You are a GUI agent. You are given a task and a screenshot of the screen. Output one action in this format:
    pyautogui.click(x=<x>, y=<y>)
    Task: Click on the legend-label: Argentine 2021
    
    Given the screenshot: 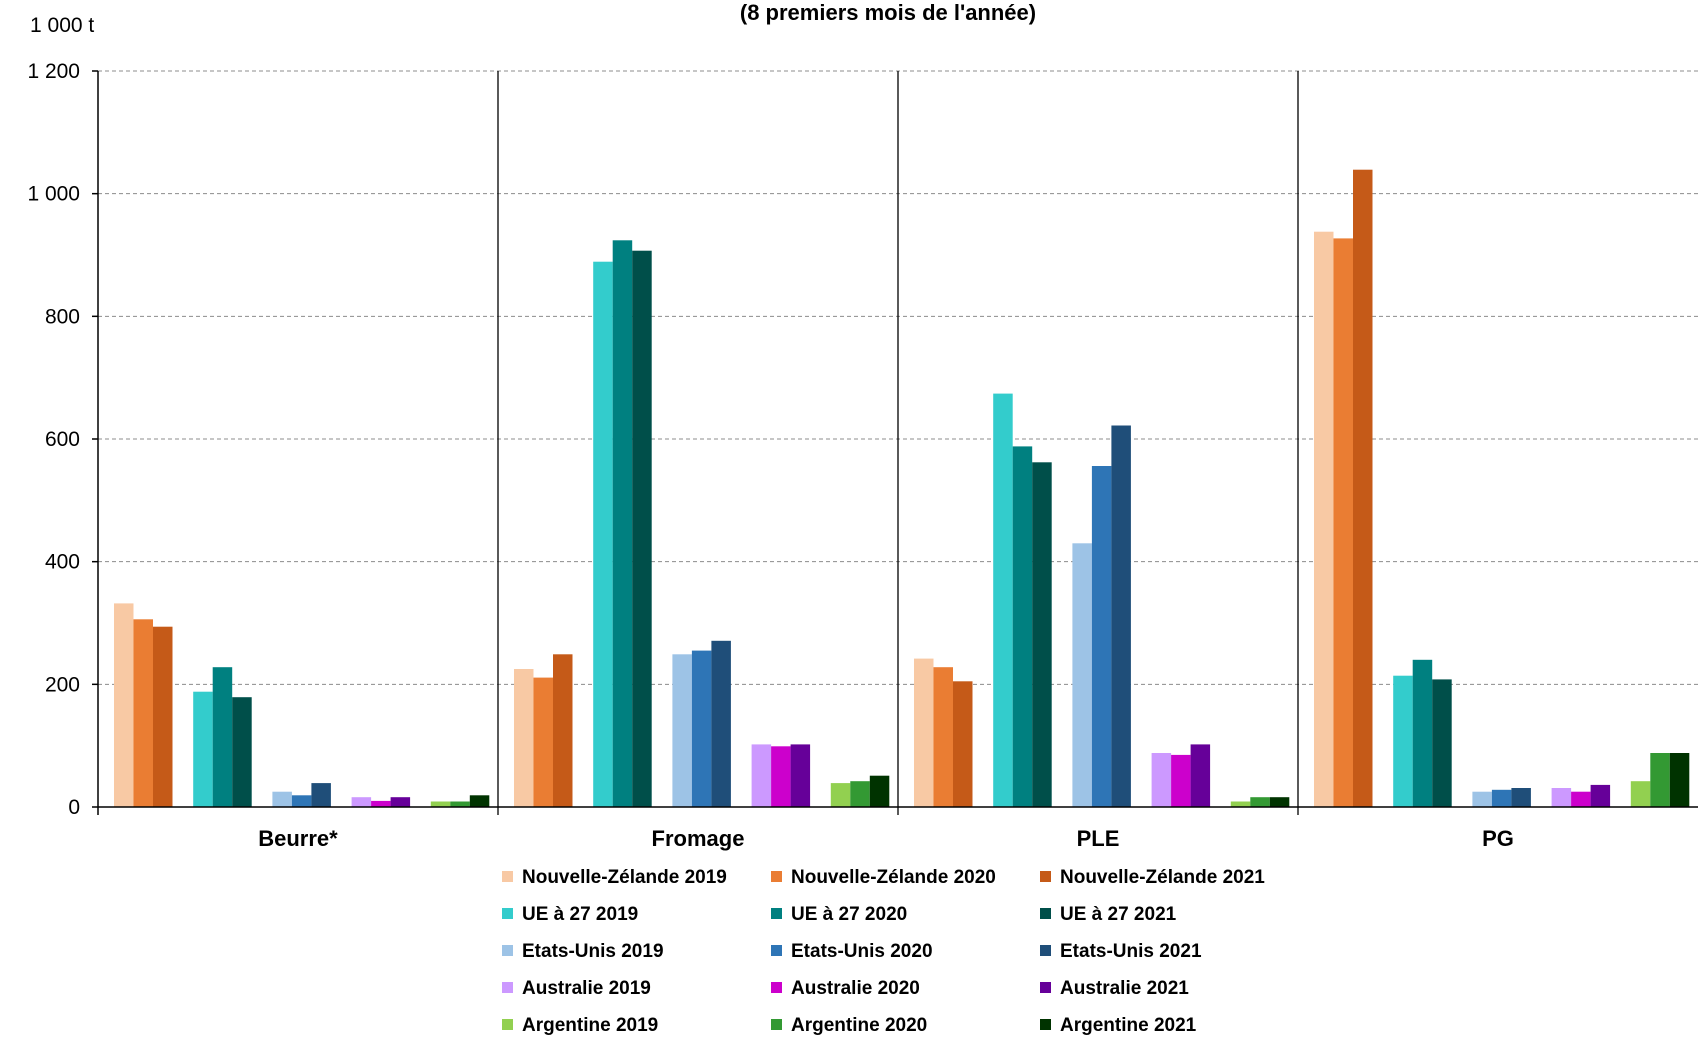 What is the action you would take?
    pyautogui.click(x=1128, y=1025)
    